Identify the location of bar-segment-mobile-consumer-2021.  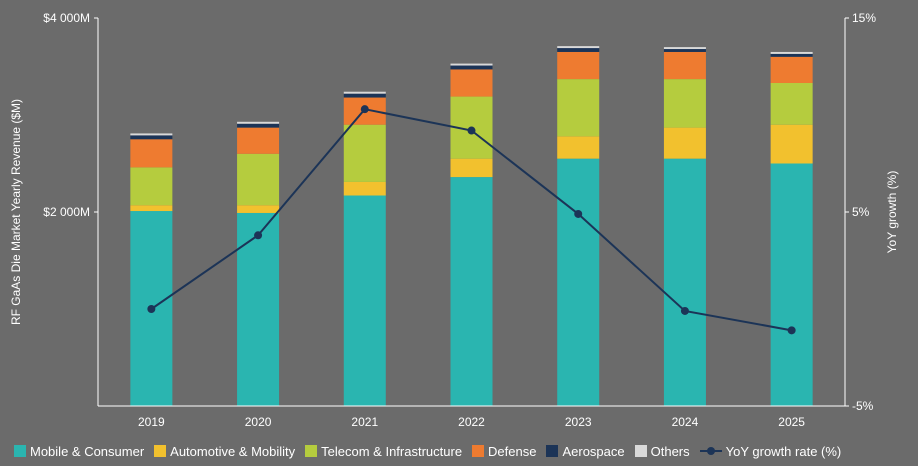
(364, 300).